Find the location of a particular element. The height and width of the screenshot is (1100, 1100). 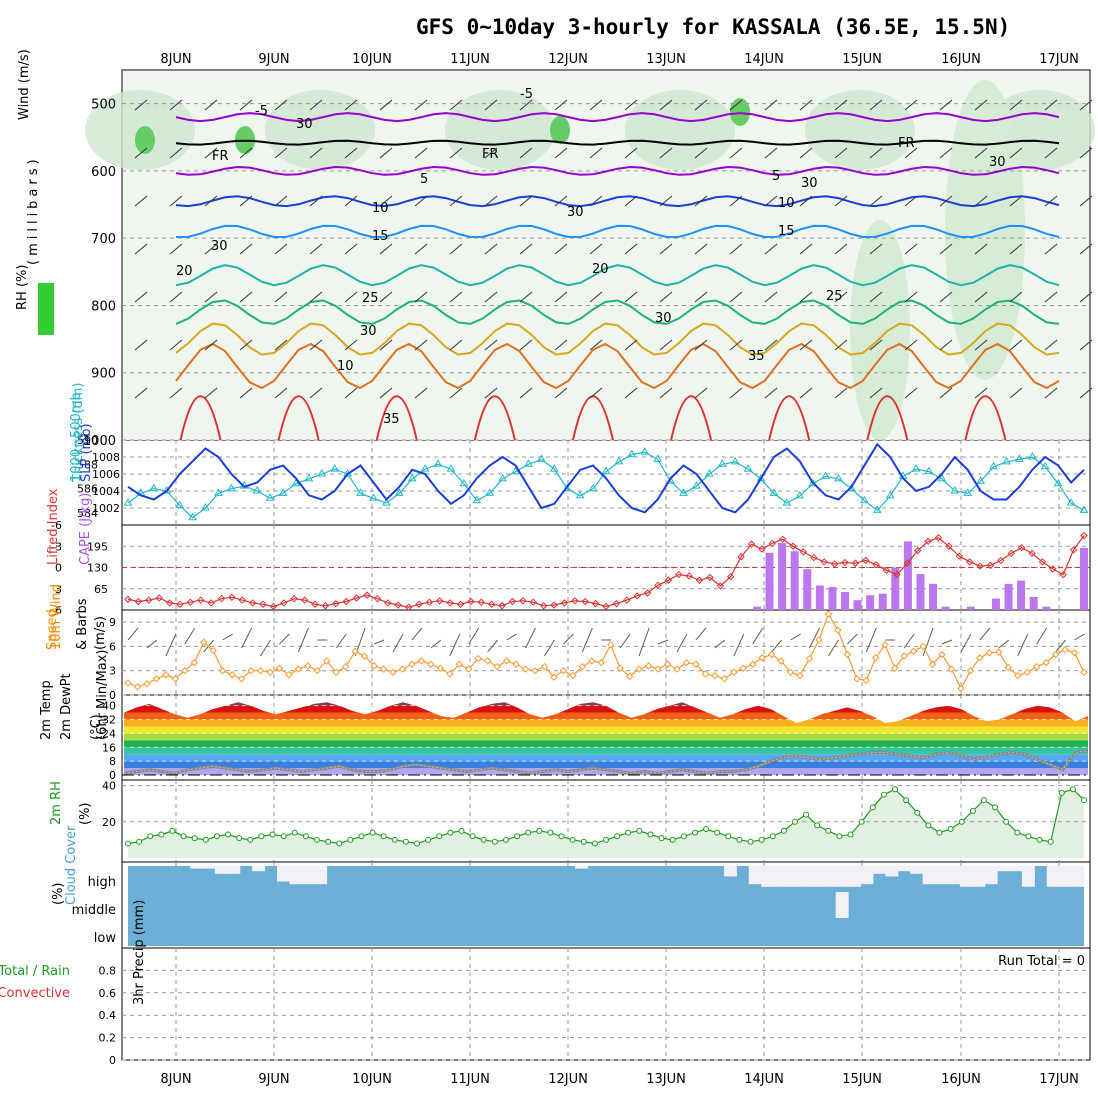

contour-label: 30 is located at coordinates (809, 183).